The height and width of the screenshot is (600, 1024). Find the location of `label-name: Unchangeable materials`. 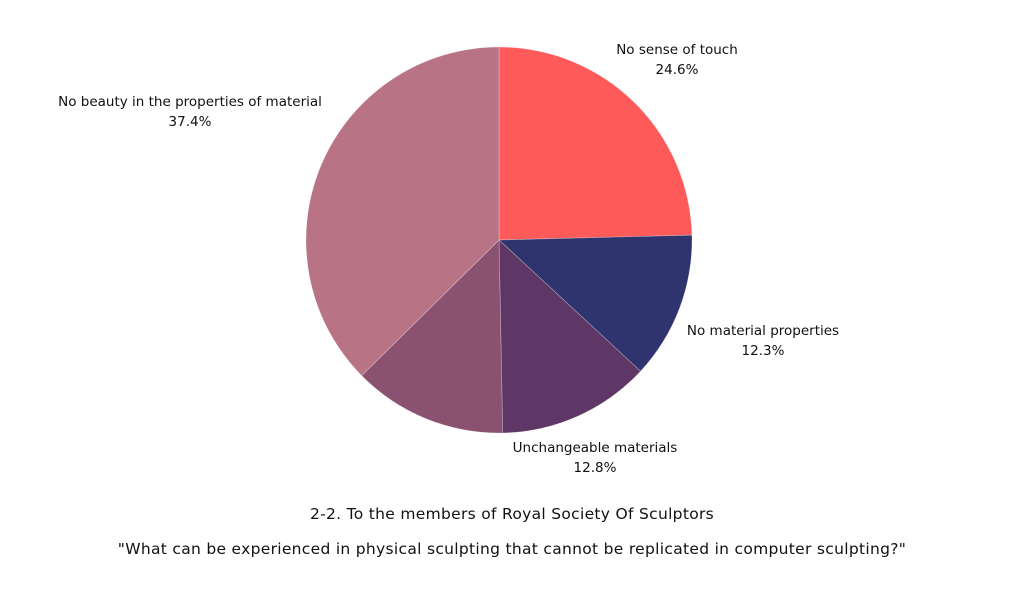

label-name: Unchangeable materials is located at coordinates (595, 448).